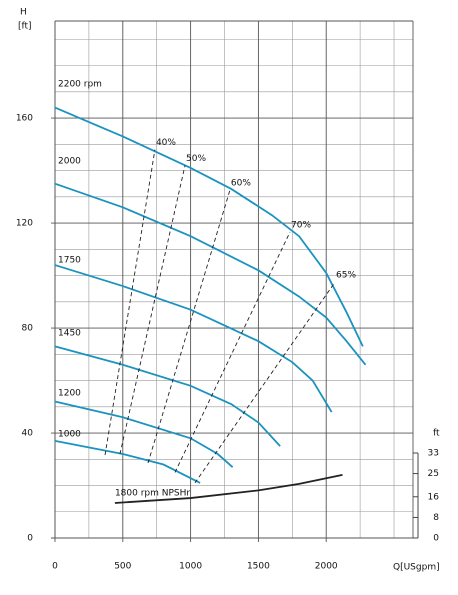  Describe the element at coordinates (258, 567) in the screenshot. I see `x-tick-label: 1500` at that location.